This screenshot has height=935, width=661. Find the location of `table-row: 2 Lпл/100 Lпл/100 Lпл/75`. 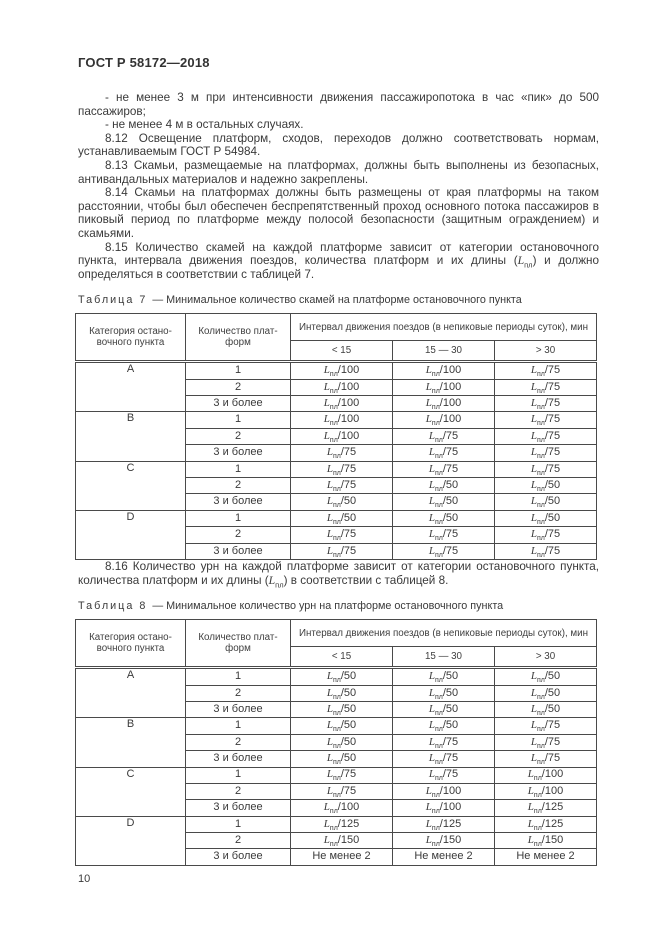

table-row: 2 Lпл/100 Lпл/100 Lпл/75 is located at coordinates (336, 387).